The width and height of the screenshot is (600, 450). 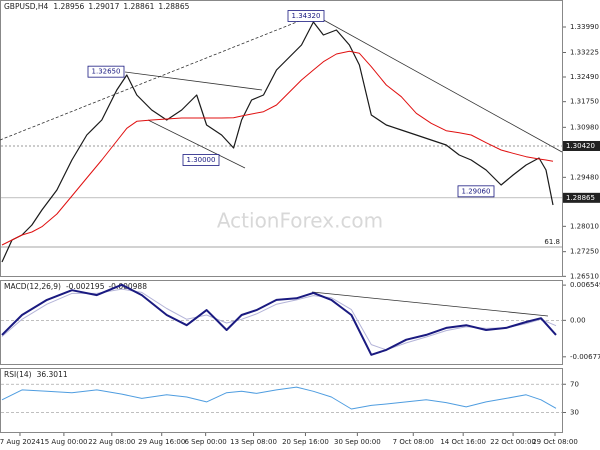 I want to click on price-label: 1.28865, so click(x=580, y=198).